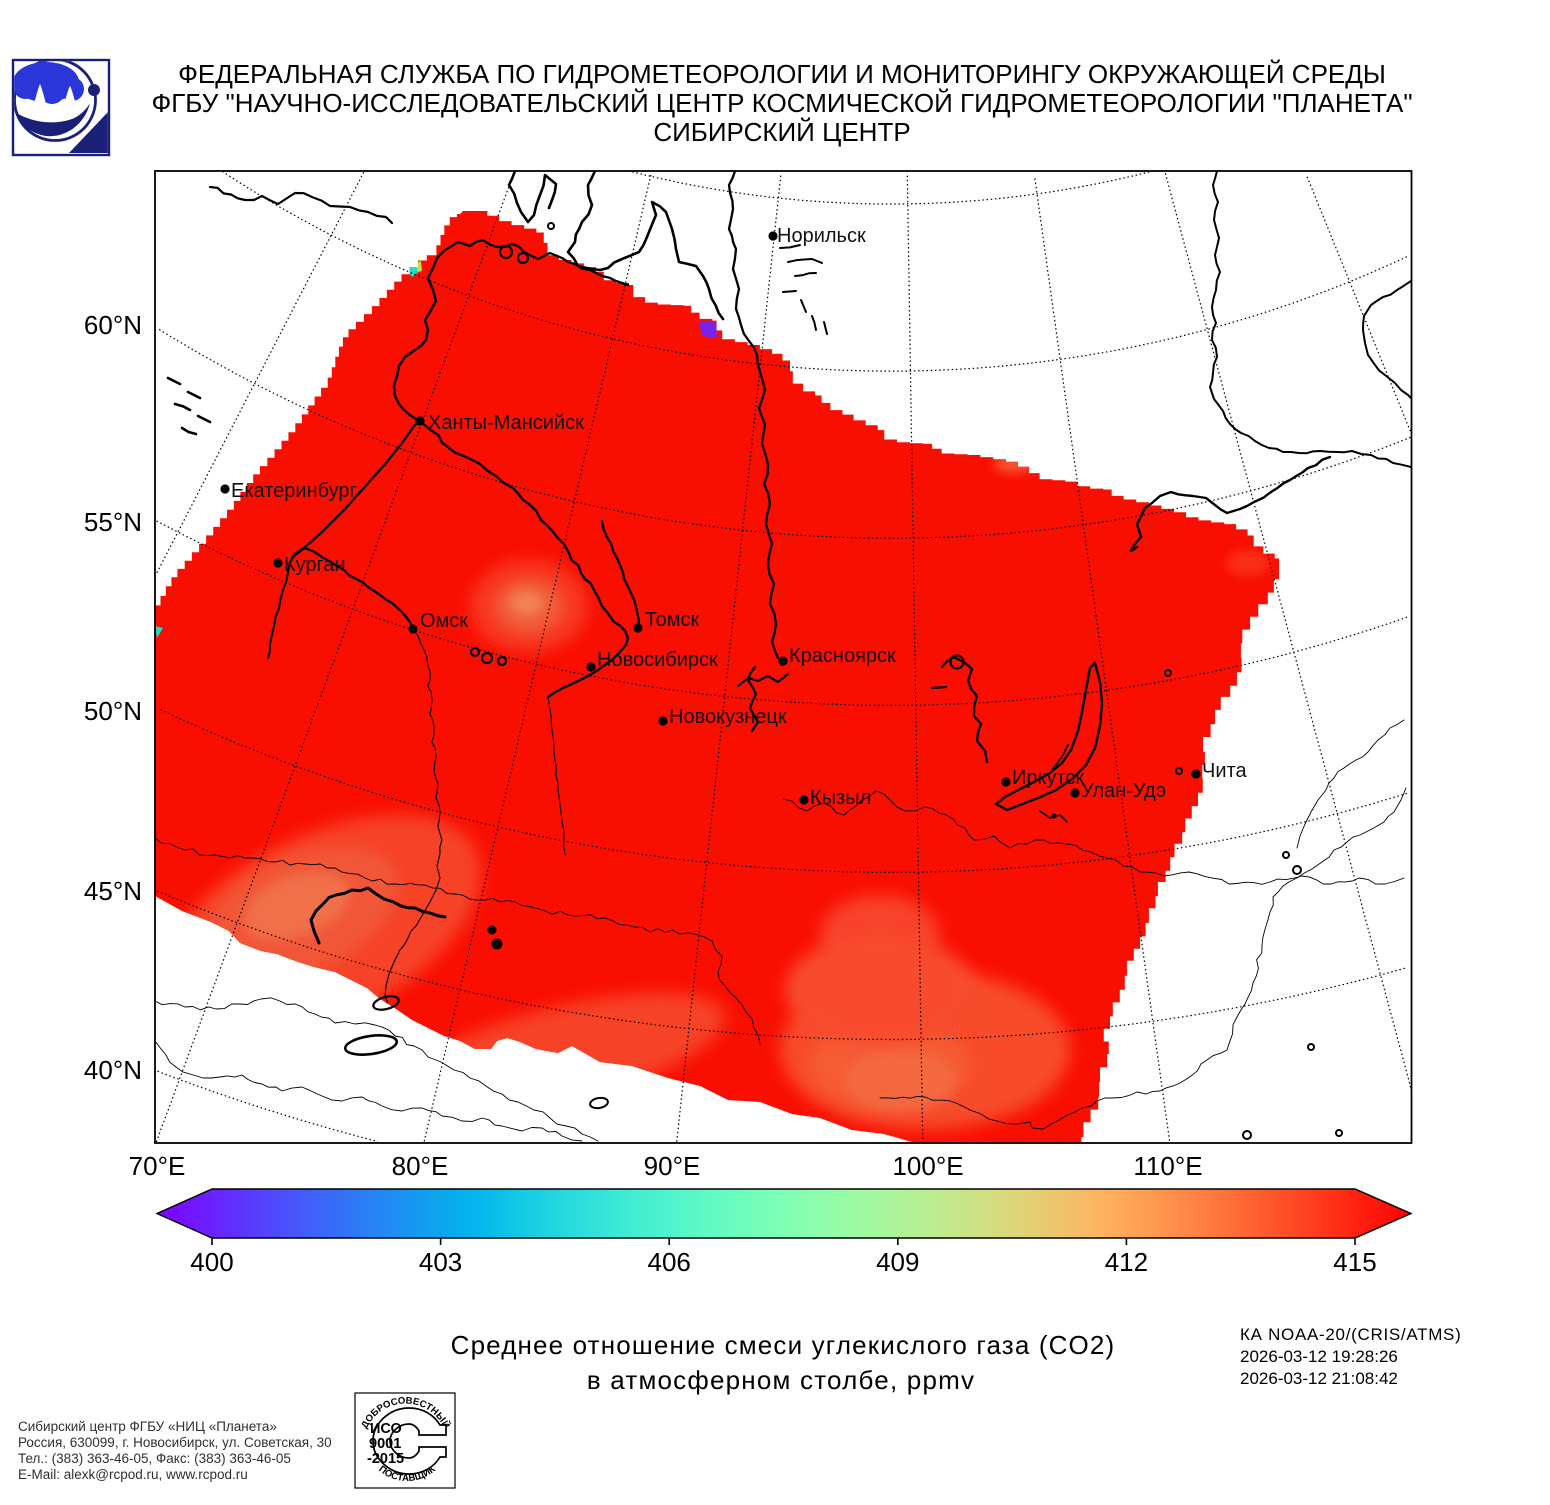 The width and height of the screenshot is (1550, 1505). What do you see at coordinates (657, 660) in the screenshot?
I see `svg-text: Новосибирск` at bounding box center [657, 660].